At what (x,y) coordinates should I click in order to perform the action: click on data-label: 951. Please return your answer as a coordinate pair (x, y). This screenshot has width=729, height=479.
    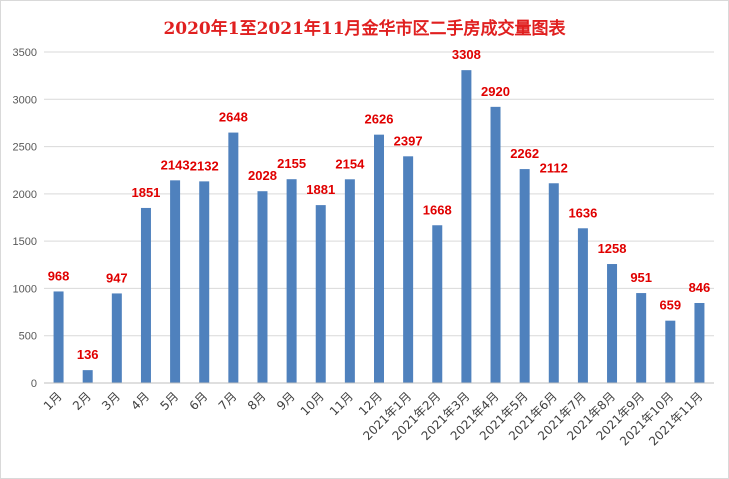
    Looking at the image, I should click on (641, 277).